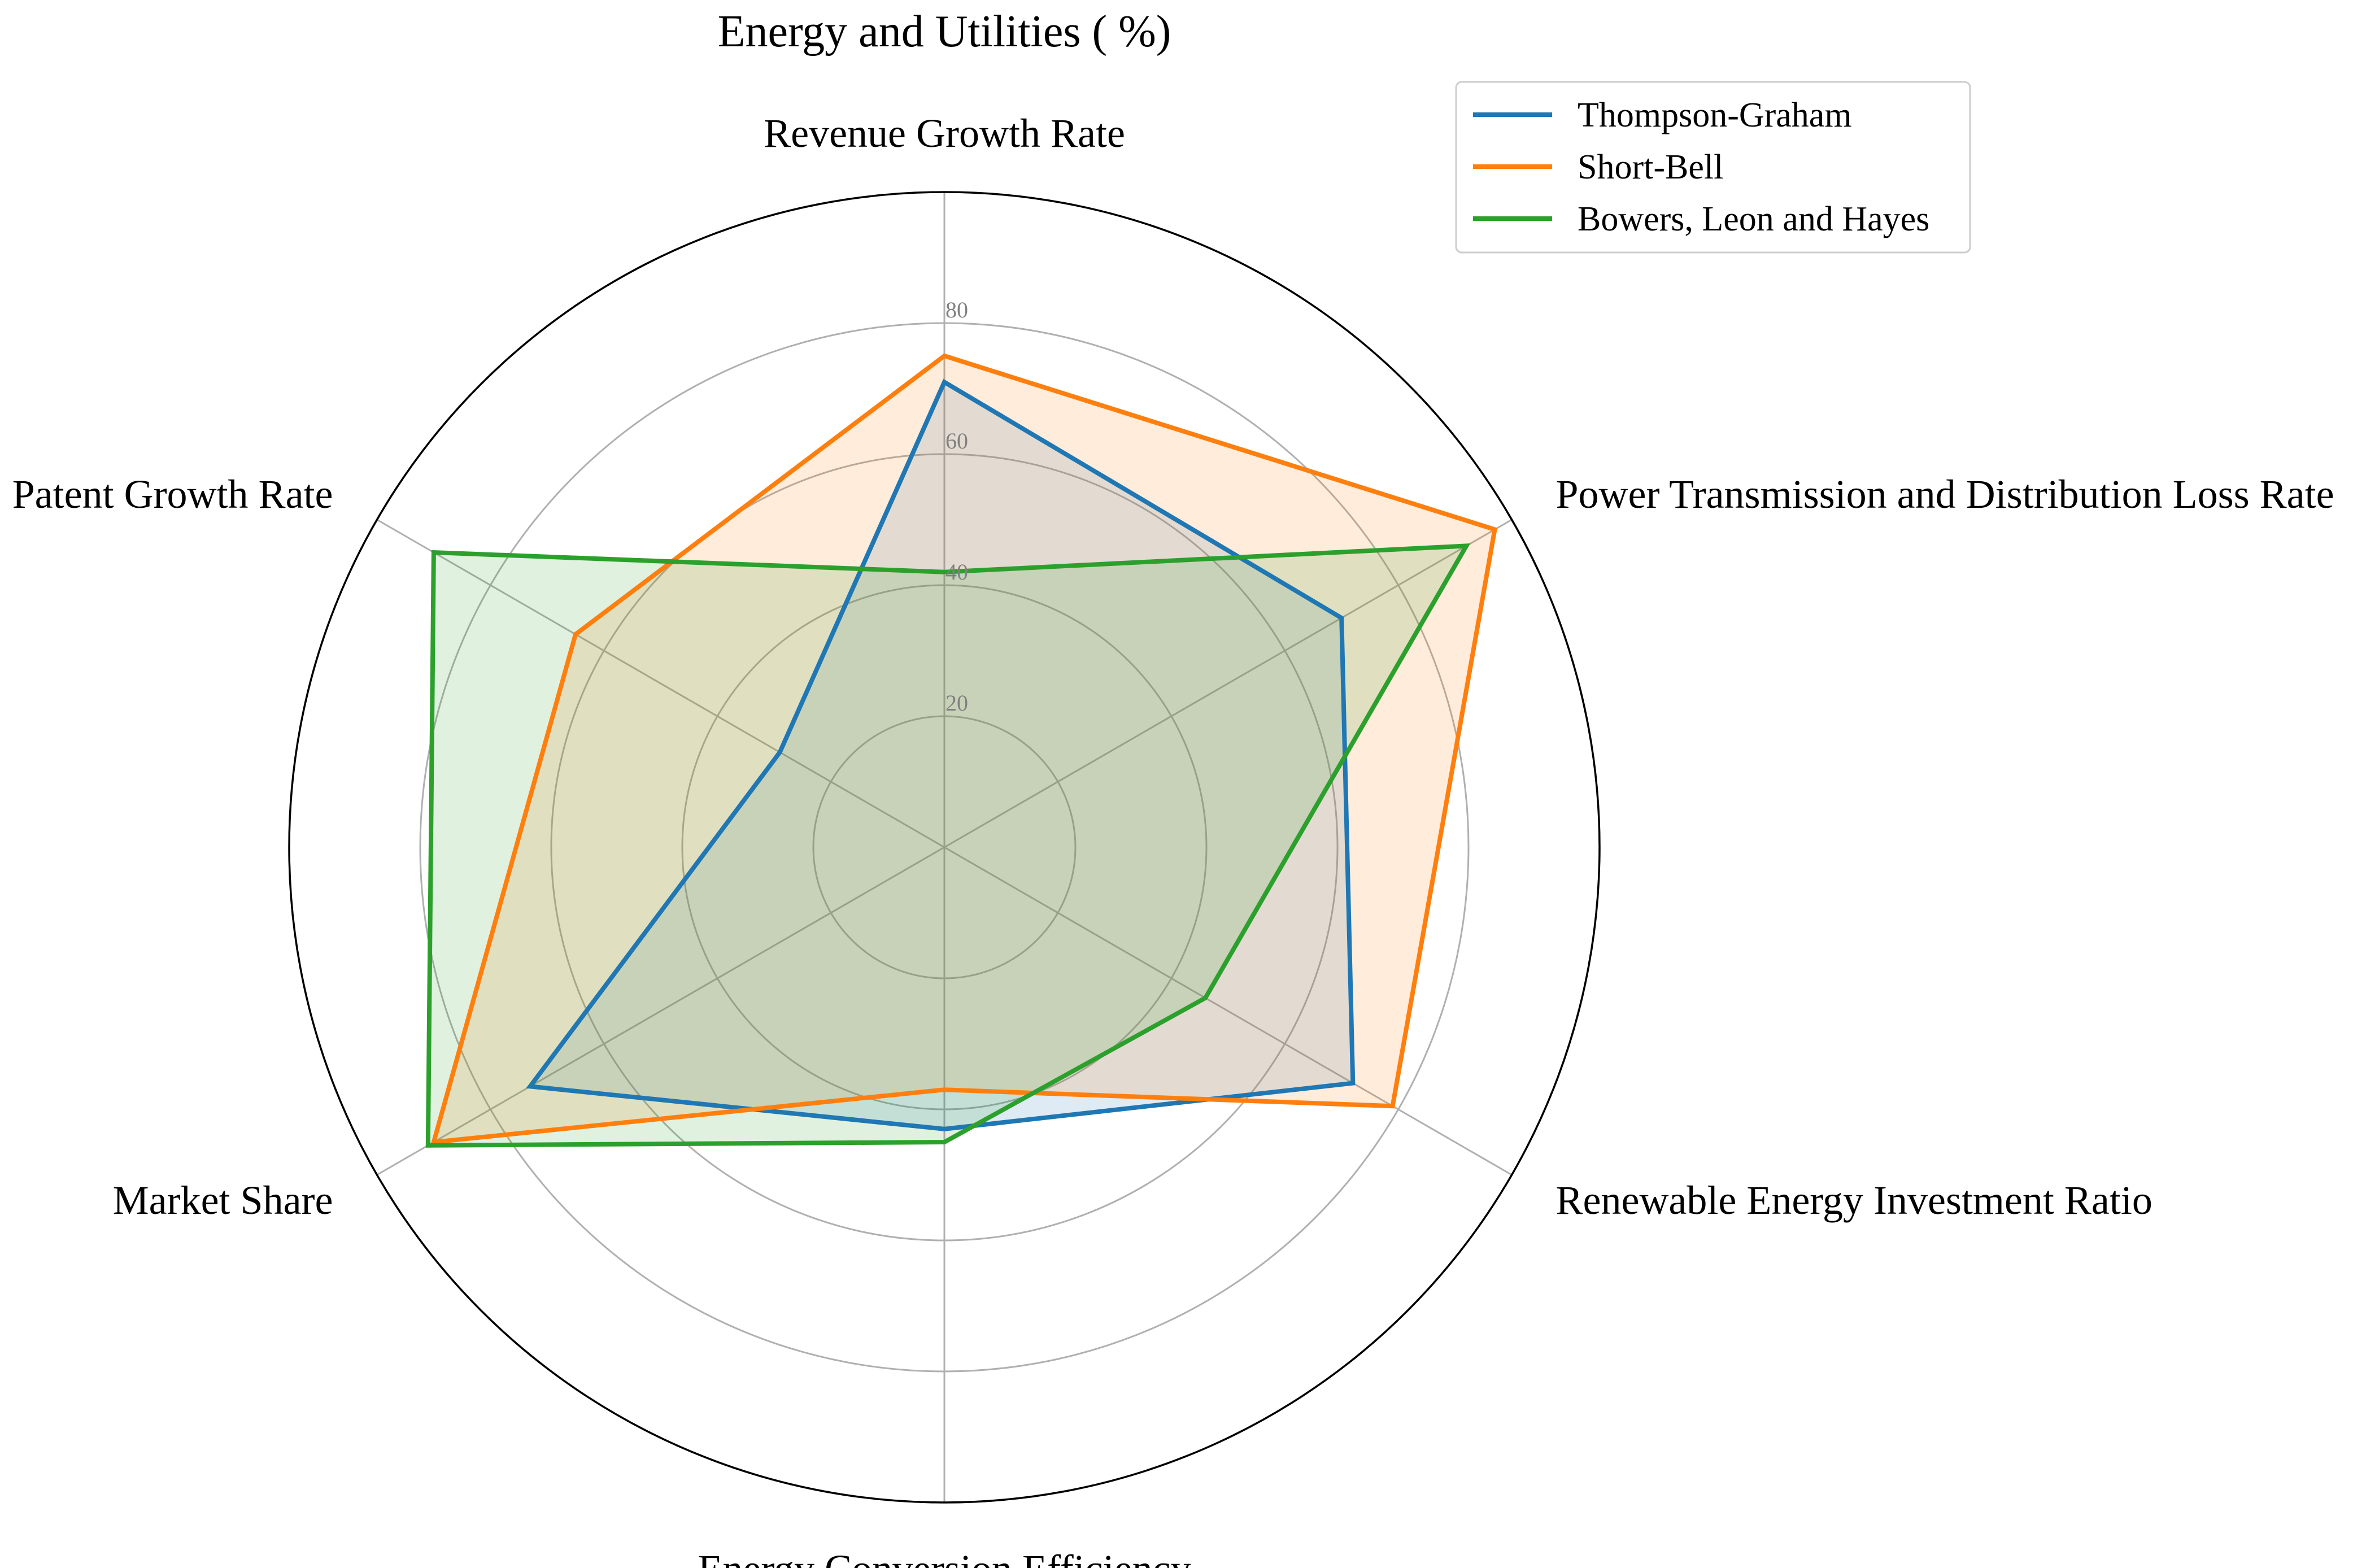 The height and width of the screenshot is (1568, 2366). I want to click on radial-tick-label: 40, so click(956, 572).